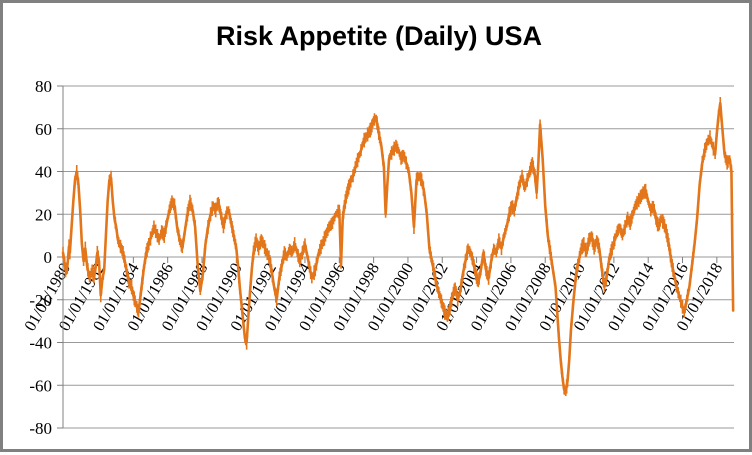 This screenshot has height=455, width=752. Describe the element at coordinates (40, 428) in the screenshot. I see `y-axis-tick-label: -80` at that location.